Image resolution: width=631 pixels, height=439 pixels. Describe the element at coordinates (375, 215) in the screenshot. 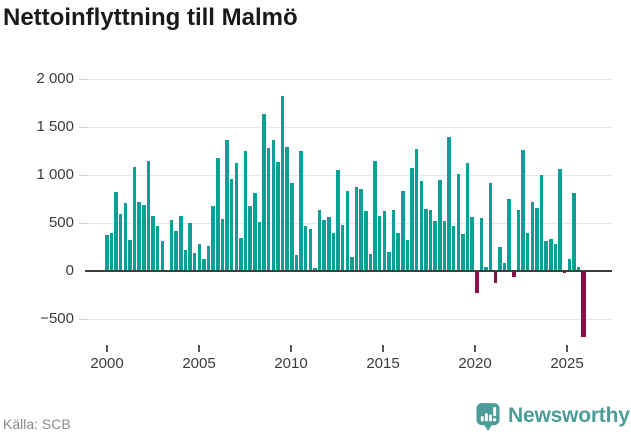

I see `bar-2014Q3` at that location.